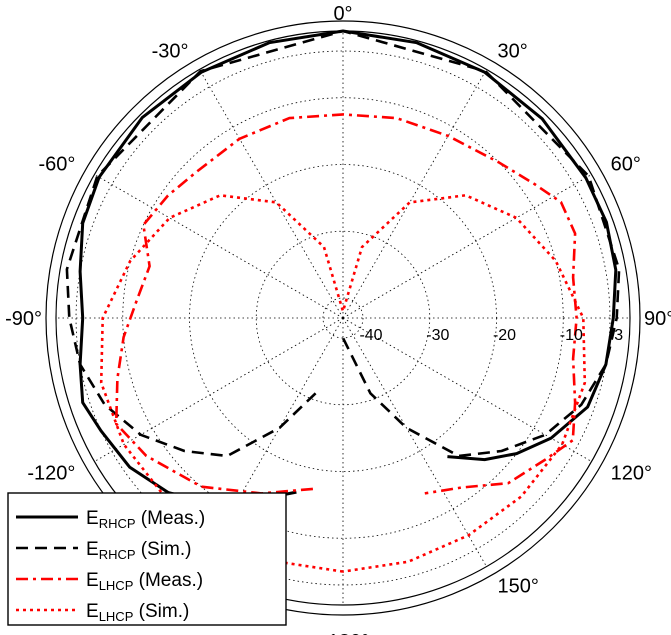 The width and height of the screenshot is (671, 635). Describe the element at coordinates (626, 165) in the screenshot. I see `angle-tick-label: 60°` at that location.